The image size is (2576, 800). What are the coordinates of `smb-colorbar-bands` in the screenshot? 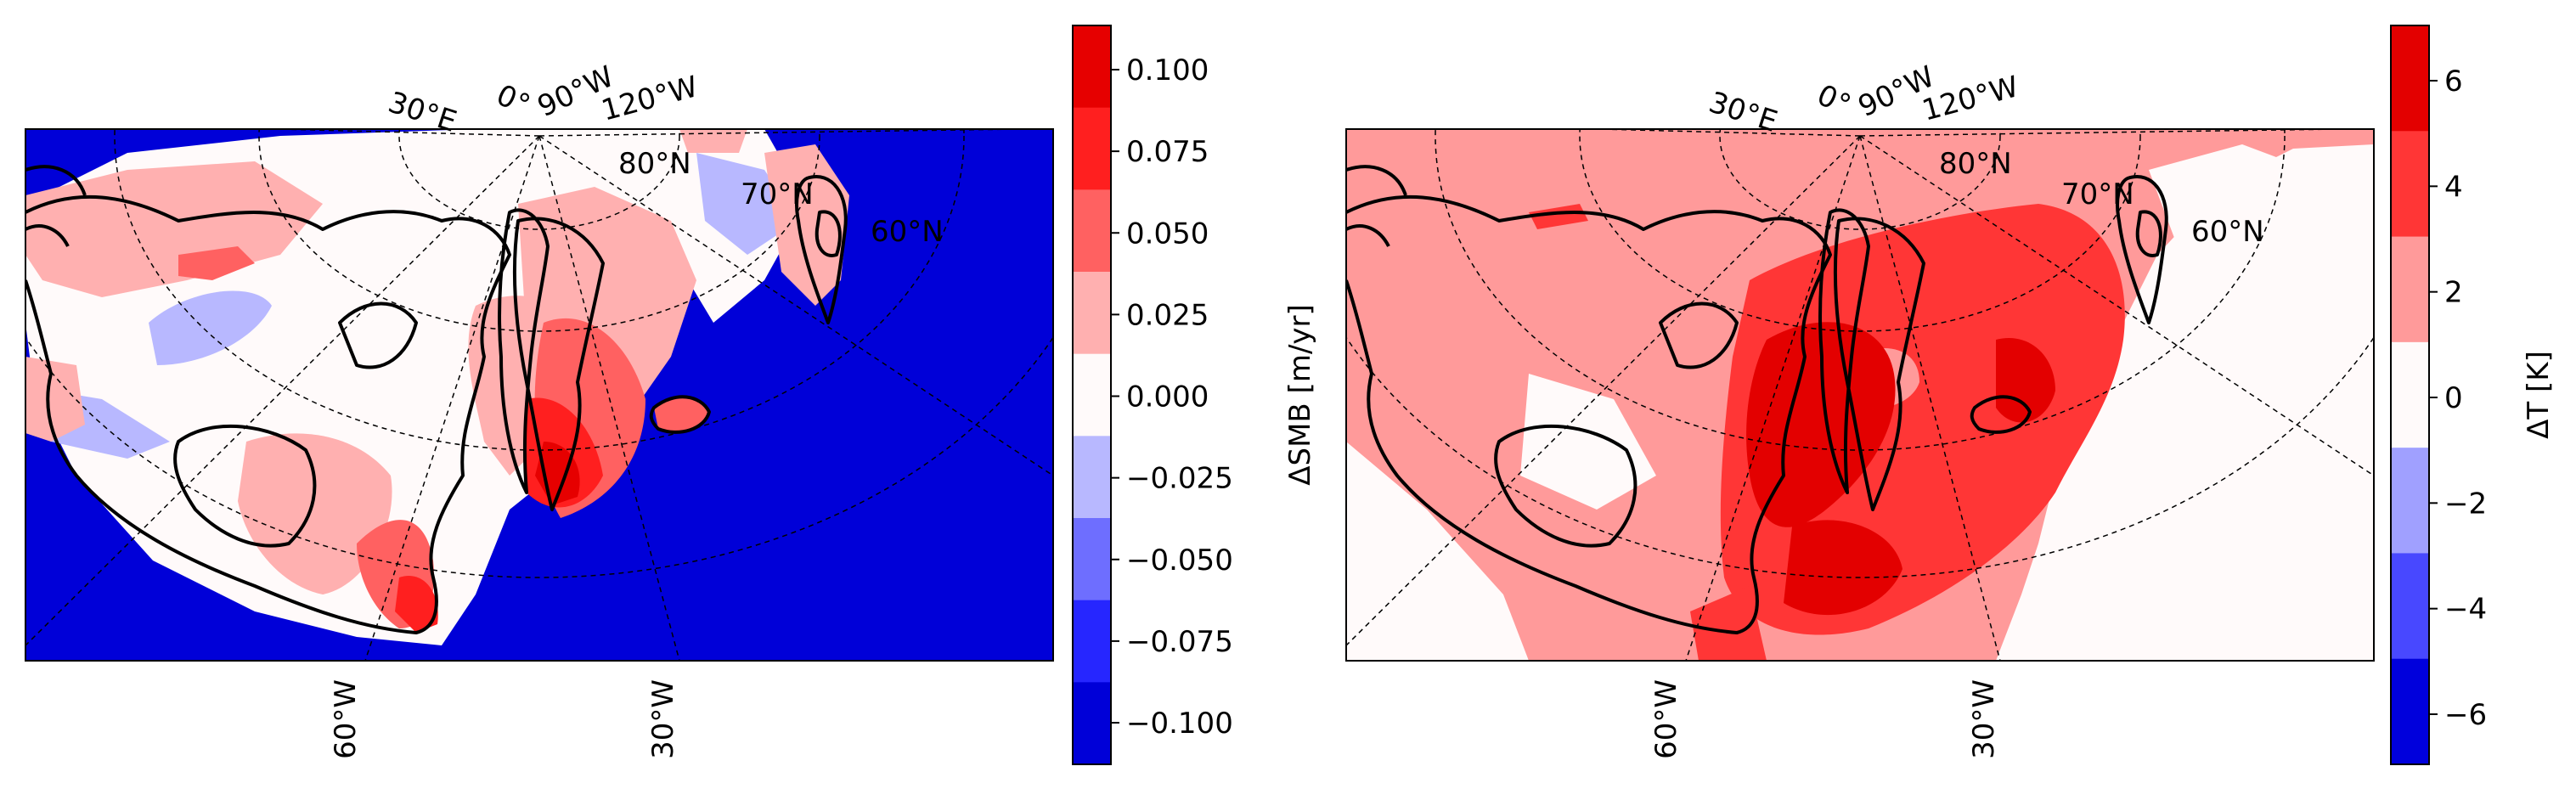 It's located at (1092, 395).